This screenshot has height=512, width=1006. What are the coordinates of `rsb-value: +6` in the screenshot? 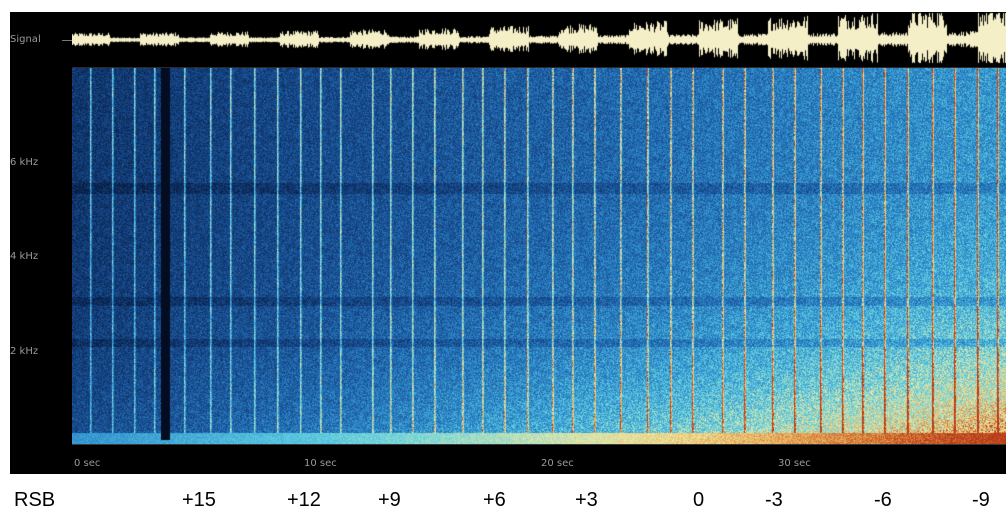 It's located at (494, 500).